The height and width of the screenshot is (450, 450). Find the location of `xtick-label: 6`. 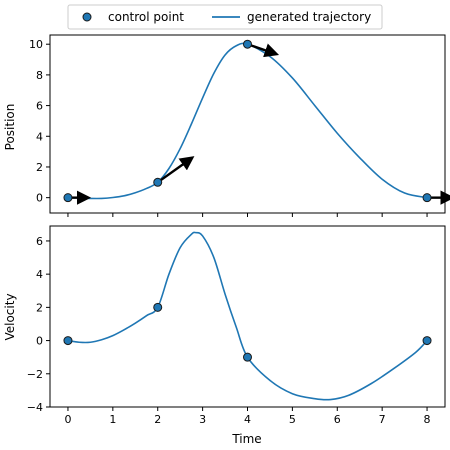

xtick-label: 6 is located at coordinates (337, 419).